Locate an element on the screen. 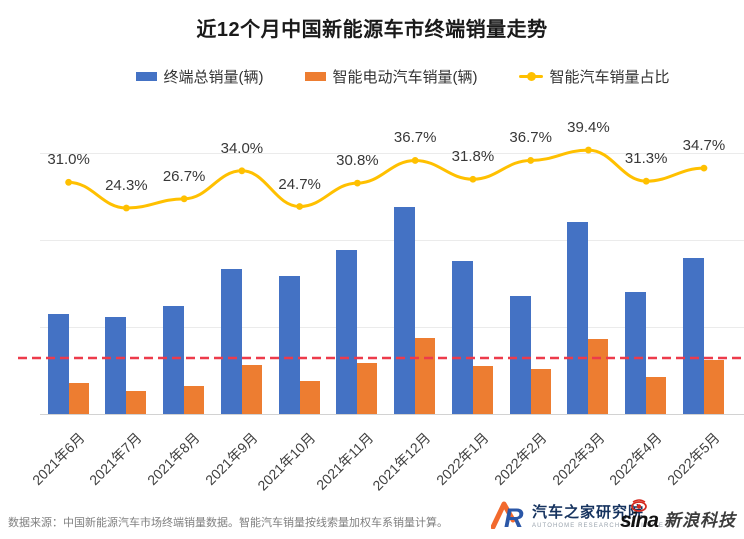 The height and width of the screenshot is (539, 744). sina-wordmark: sina is located at coordinates (639, 515).